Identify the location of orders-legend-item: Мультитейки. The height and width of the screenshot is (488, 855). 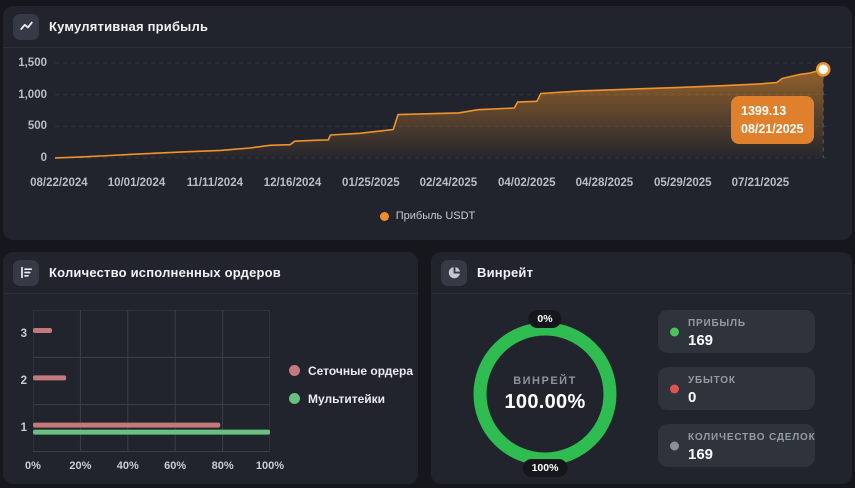
(351, 398).